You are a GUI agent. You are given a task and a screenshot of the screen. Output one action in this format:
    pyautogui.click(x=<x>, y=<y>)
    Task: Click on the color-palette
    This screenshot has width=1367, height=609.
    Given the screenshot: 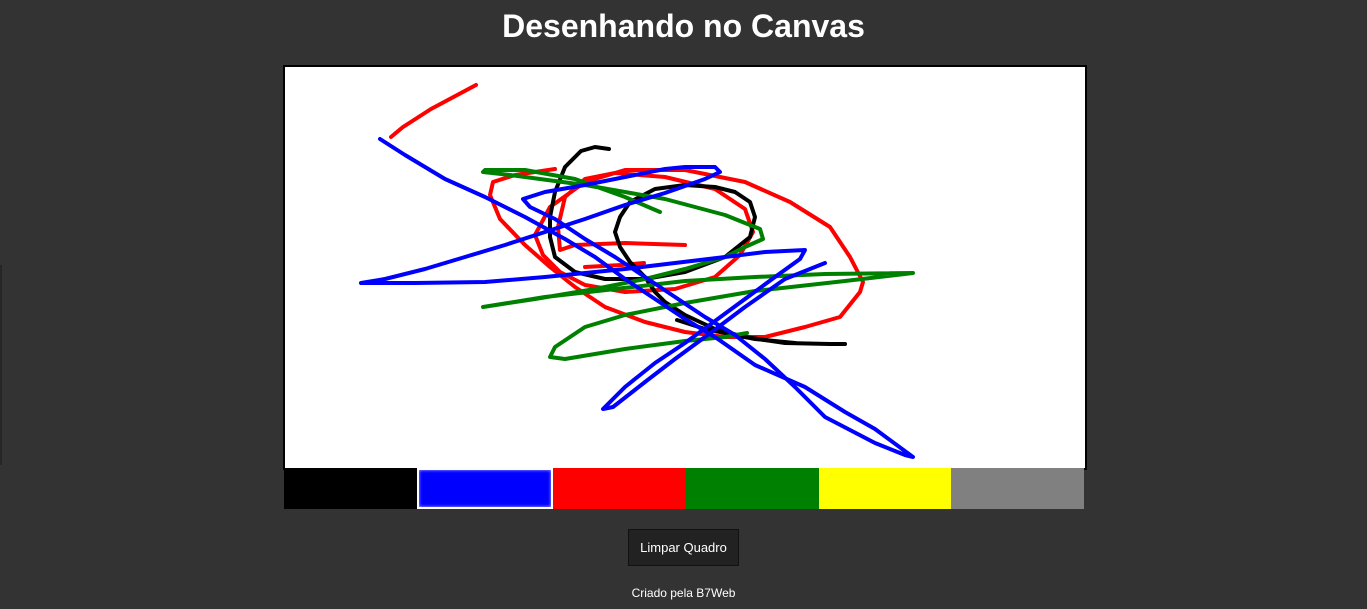 What is the action you would take?
    pyautogui.click(x=684, y=488)
    